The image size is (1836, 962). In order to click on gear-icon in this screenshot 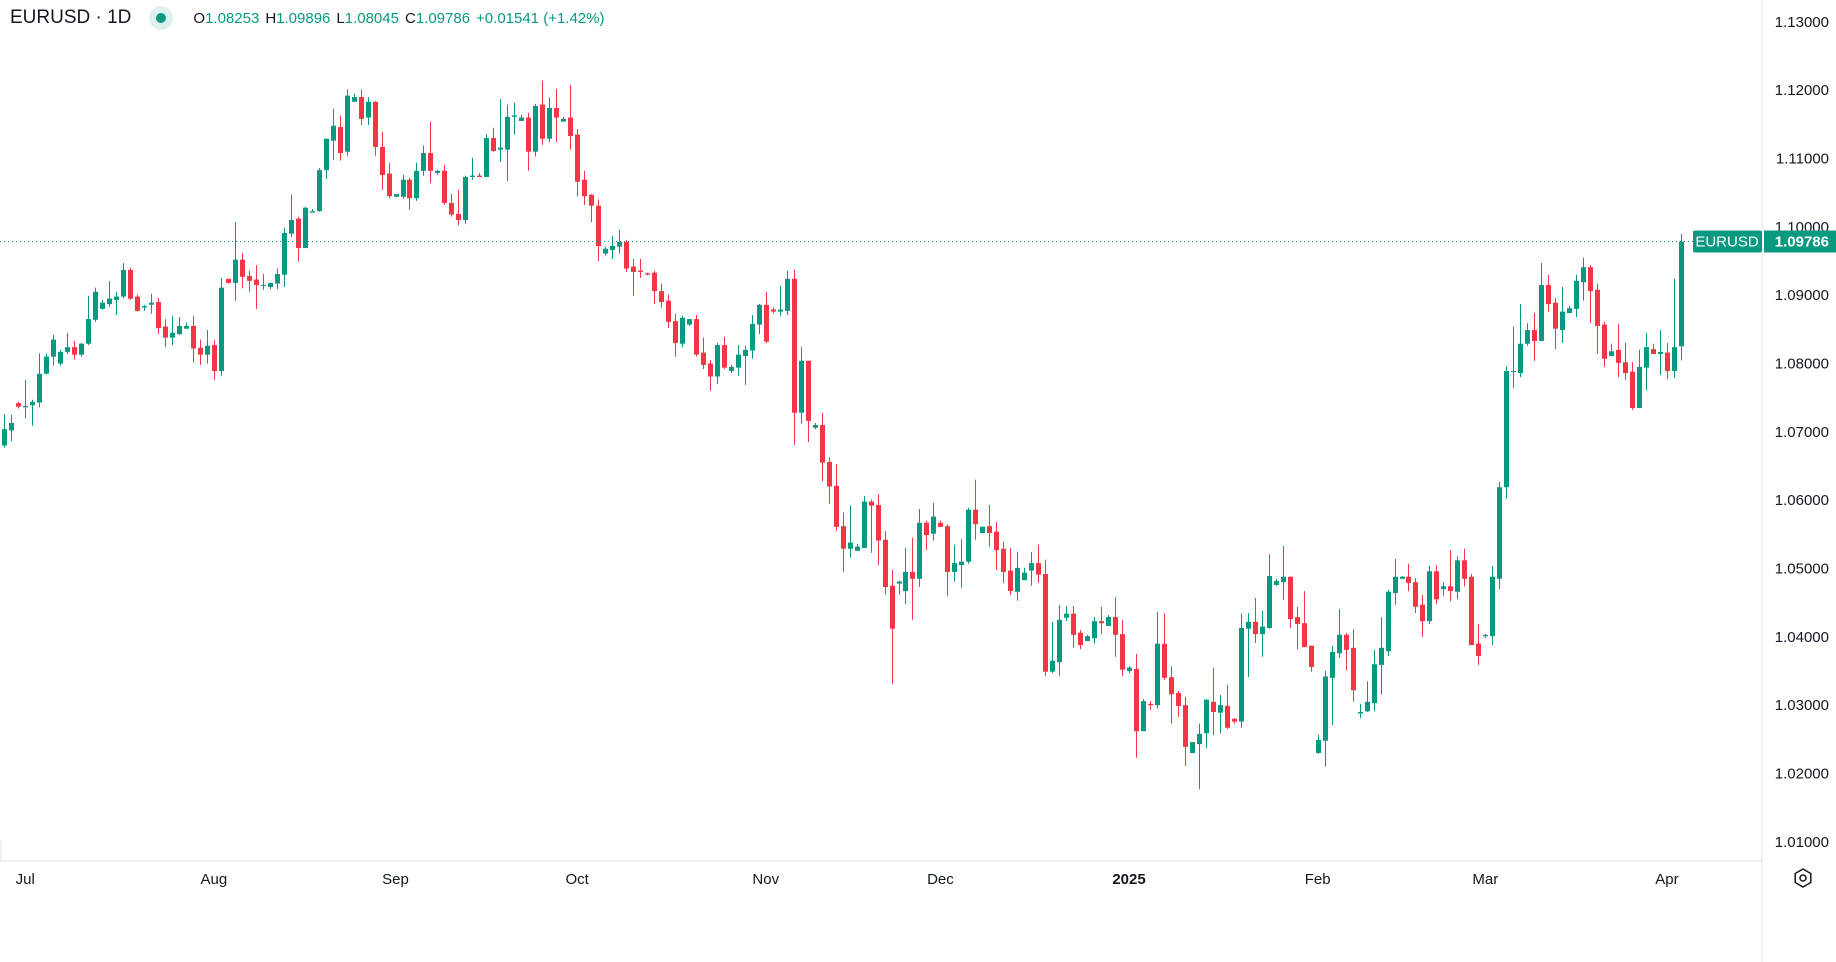, I will do `click(1803, 878)`.